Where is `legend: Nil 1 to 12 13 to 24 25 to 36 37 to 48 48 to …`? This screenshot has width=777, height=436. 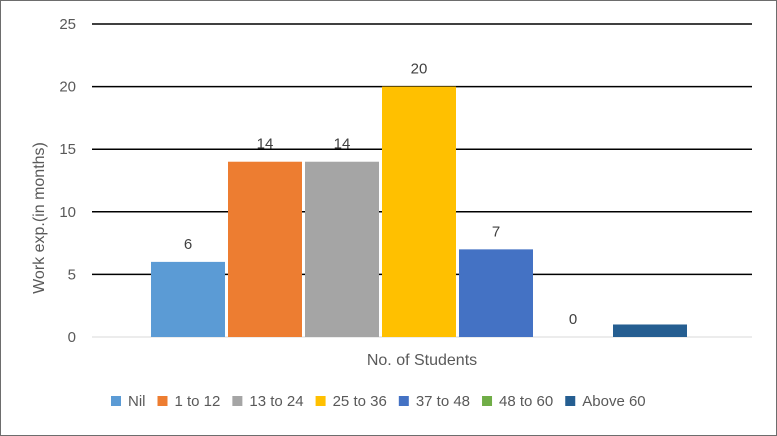
legend: Nil 1 to 12 13 to 24 25 to 36 37 to 48 48 to … is located at coordinates (378, 401).